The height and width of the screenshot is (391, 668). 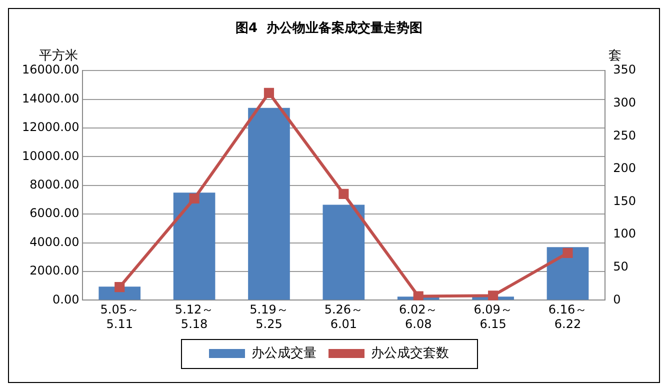 I want to click on y-tick-label: 14000.00, so click(x=51, y=98).